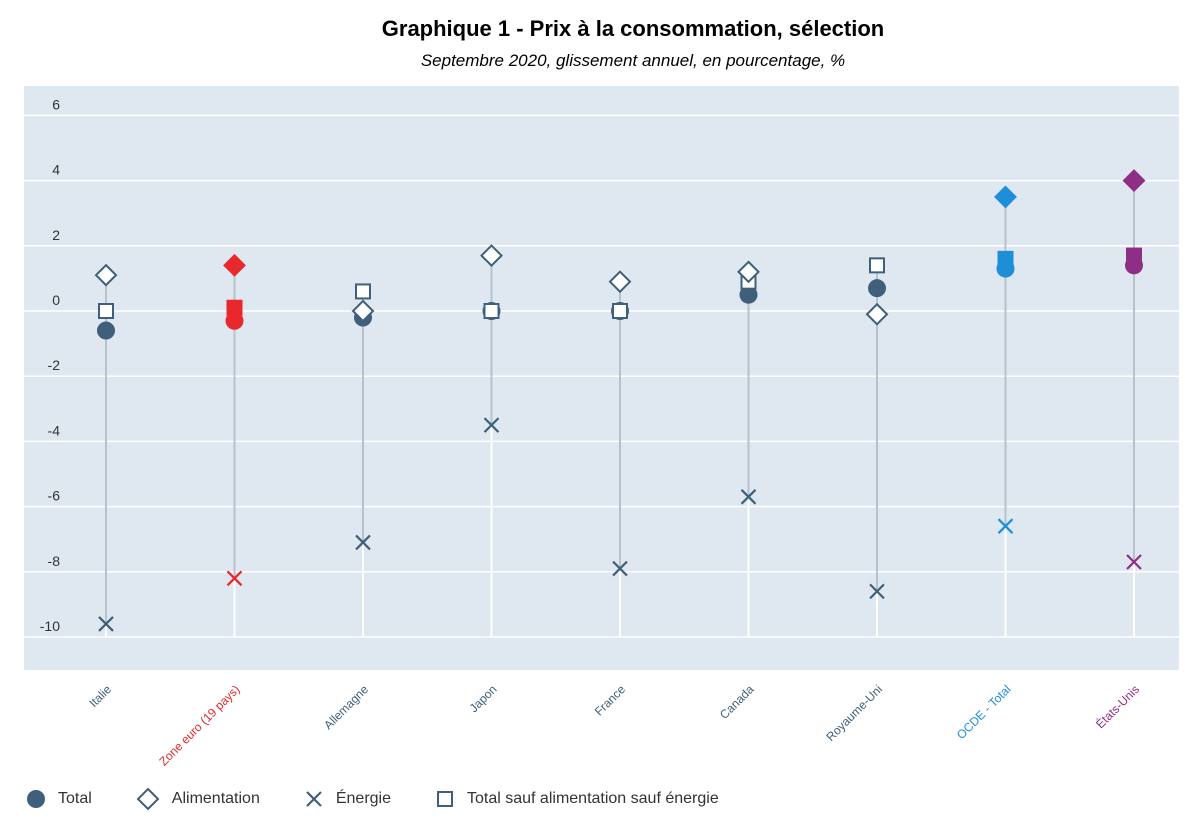 The height and width of the screenshot is (832, 1199). What do you see at coordinates (483, 698) in the screenshot?
I see `x-tick-label: Japon` at bounding box center [483, 698].